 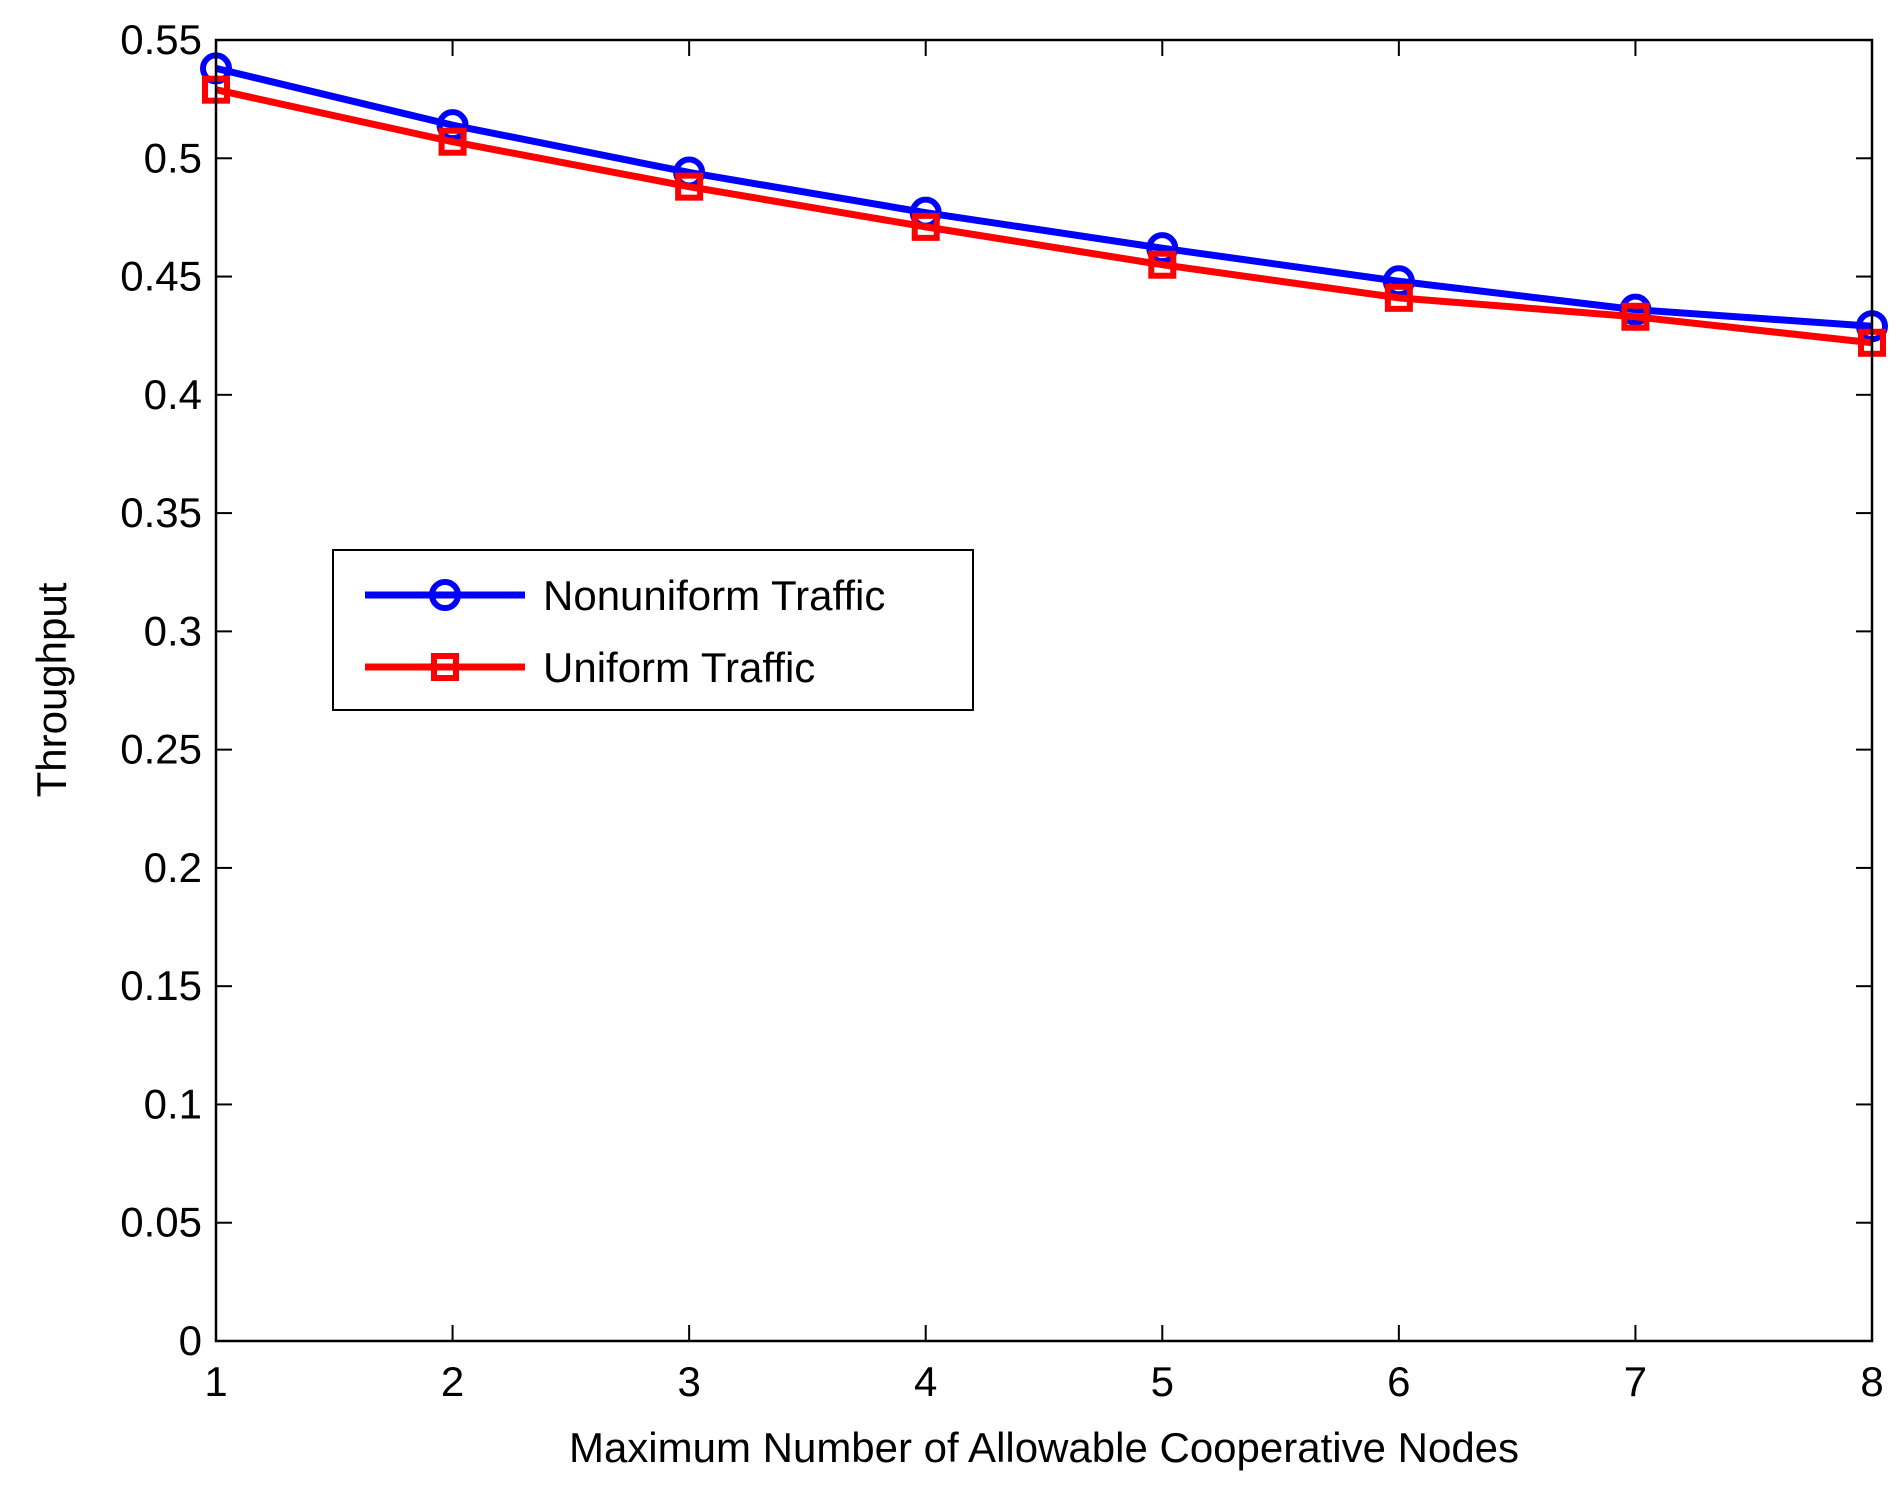 I want to click on legend-entry: Nonuniform Traffic, so click(x=625, y=595).